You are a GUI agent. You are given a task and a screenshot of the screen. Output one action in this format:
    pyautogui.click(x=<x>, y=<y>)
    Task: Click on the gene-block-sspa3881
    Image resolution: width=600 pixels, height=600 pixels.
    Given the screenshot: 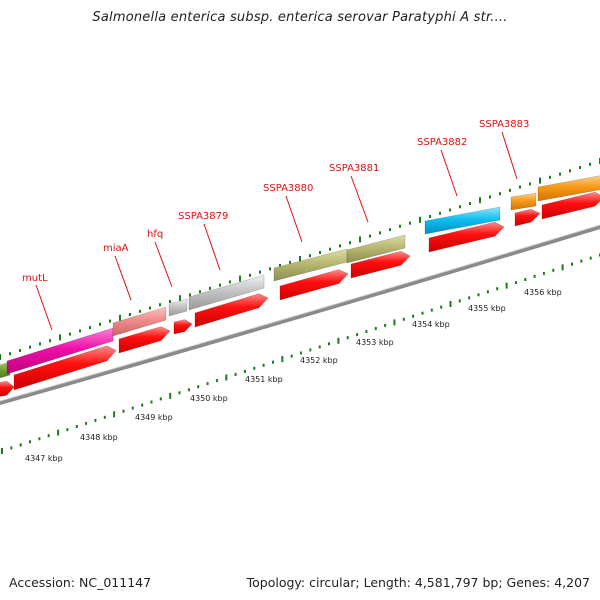 What is the action you would take?
    pyautogui.click(x=376, y=249)
    